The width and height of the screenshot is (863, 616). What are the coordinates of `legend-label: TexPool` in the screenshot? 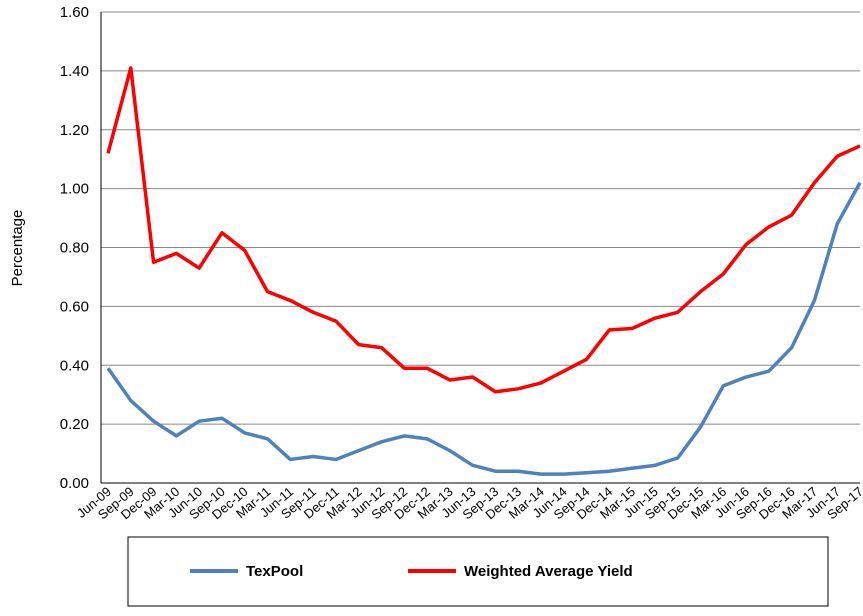 It's located at (274, 571).